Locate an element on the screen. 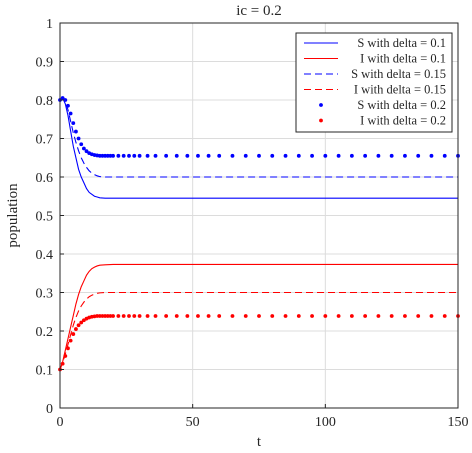  y-tick-label: 0.6 is located at coordinates (45, 178).